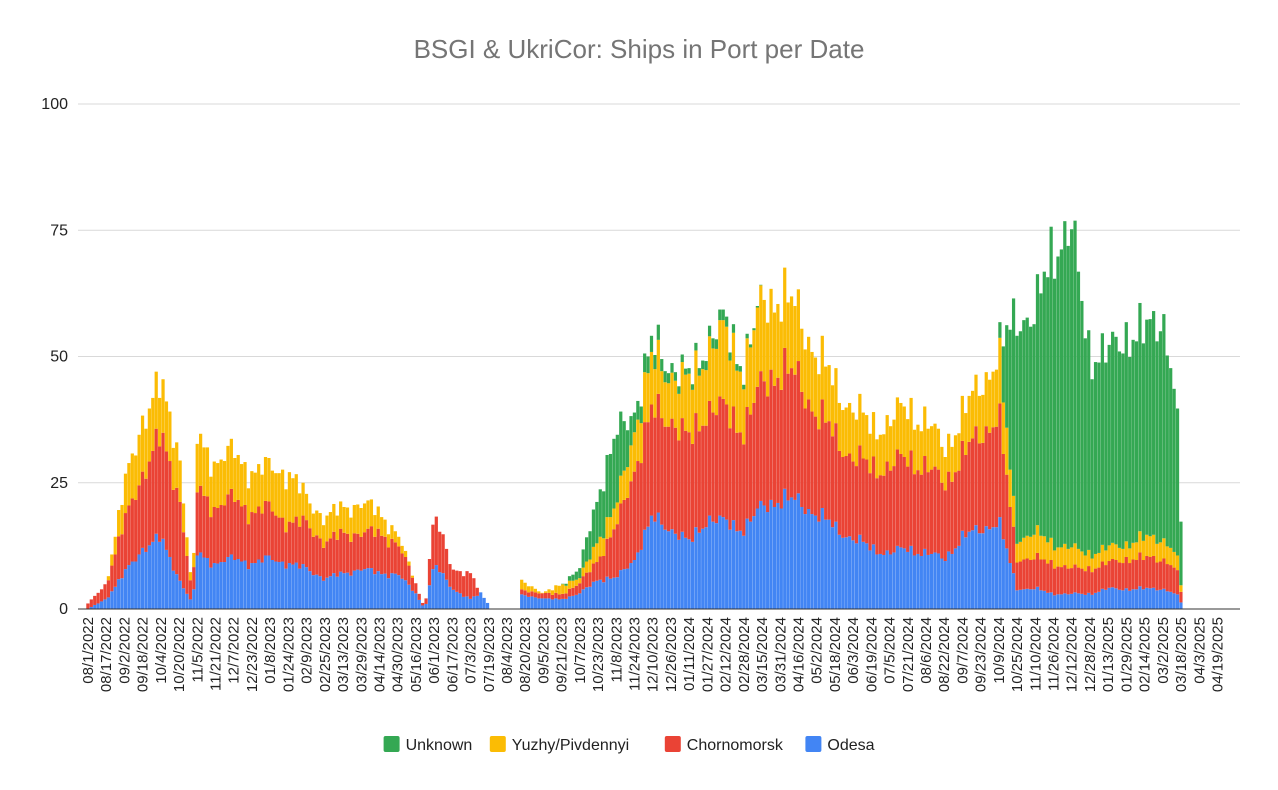 The width and height of the screenshot is (1278, 790). What do you see at coordinates (270, 650) in the screenshot?
I see `x-tick-label: 01/8/2023` at bounding box center [270, 650].